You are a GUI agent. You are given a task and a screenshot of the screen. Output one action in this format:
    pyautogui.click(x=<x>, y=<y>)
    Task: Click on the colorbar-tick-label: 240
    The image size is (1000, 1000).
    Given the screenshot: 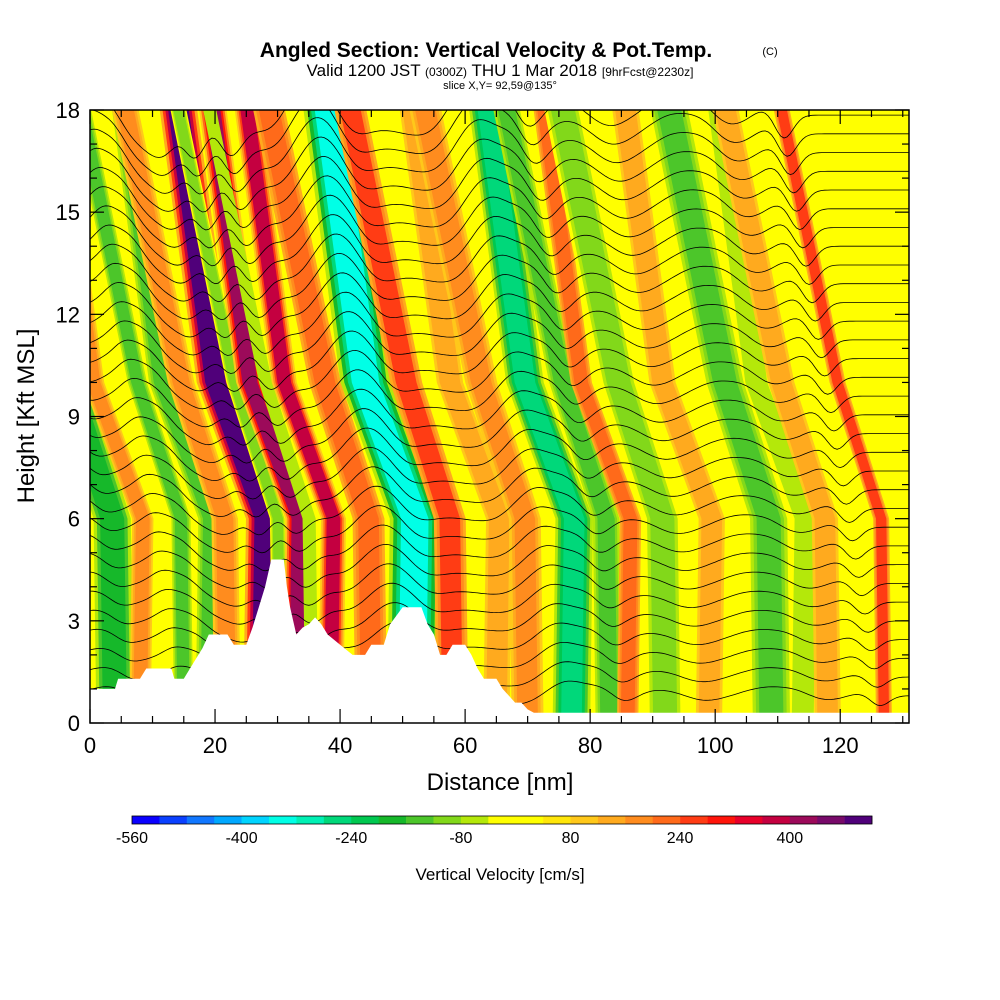 What is the action you would take?
    pyautogui.click(x=680, y=838)
    